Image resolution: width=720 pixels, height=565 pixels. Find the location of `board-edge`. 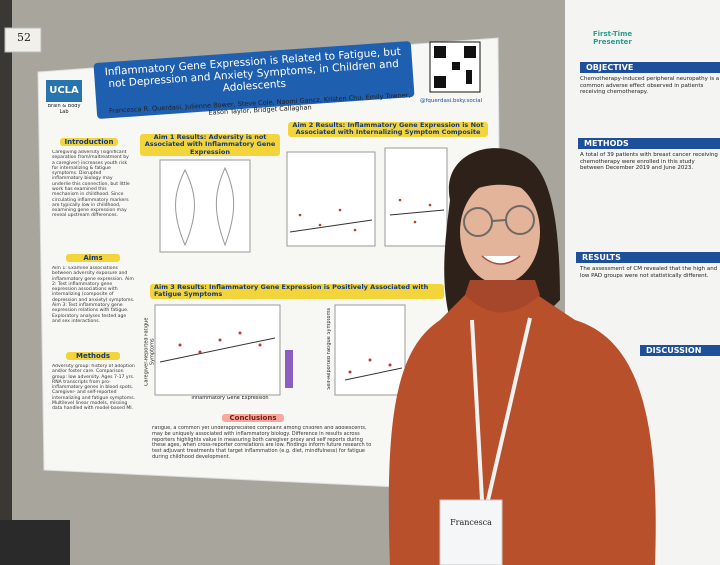

board-edge is located at coordinates (6, 282).